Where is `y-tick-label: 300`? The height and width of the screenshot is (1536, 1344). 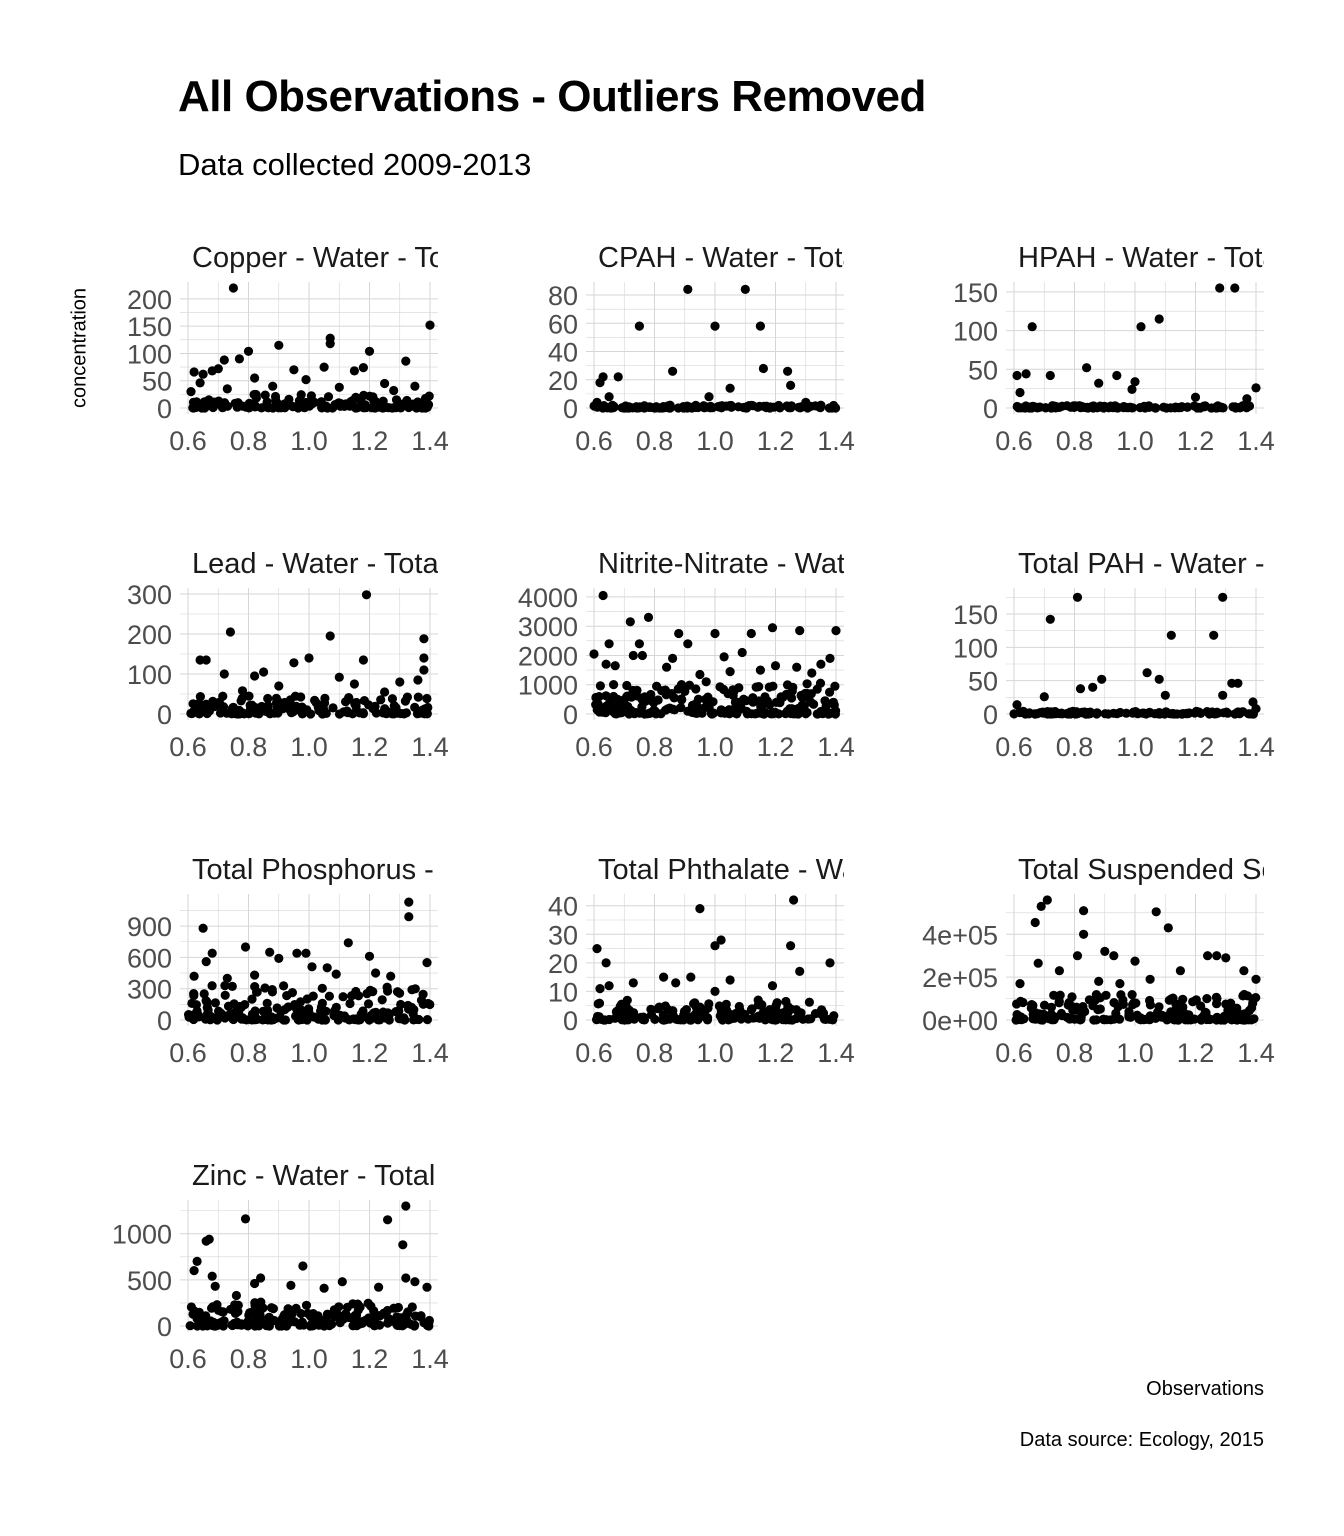 y-tick-label: 300 is located at coordinates (149, 990).